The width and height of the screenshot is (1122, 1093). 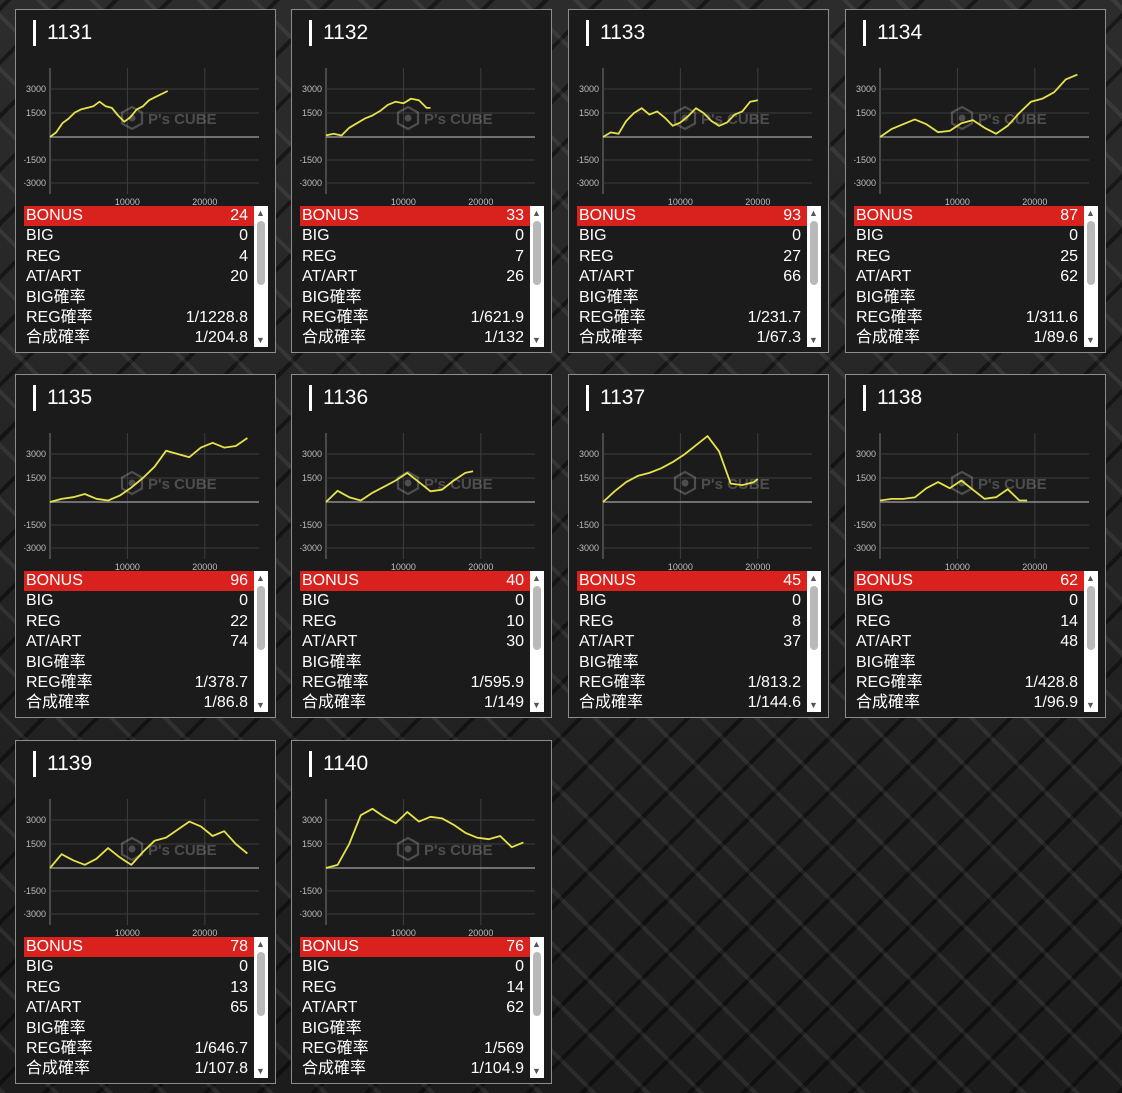 I want to click on stat-value: 40, so click(x=515, y=580).